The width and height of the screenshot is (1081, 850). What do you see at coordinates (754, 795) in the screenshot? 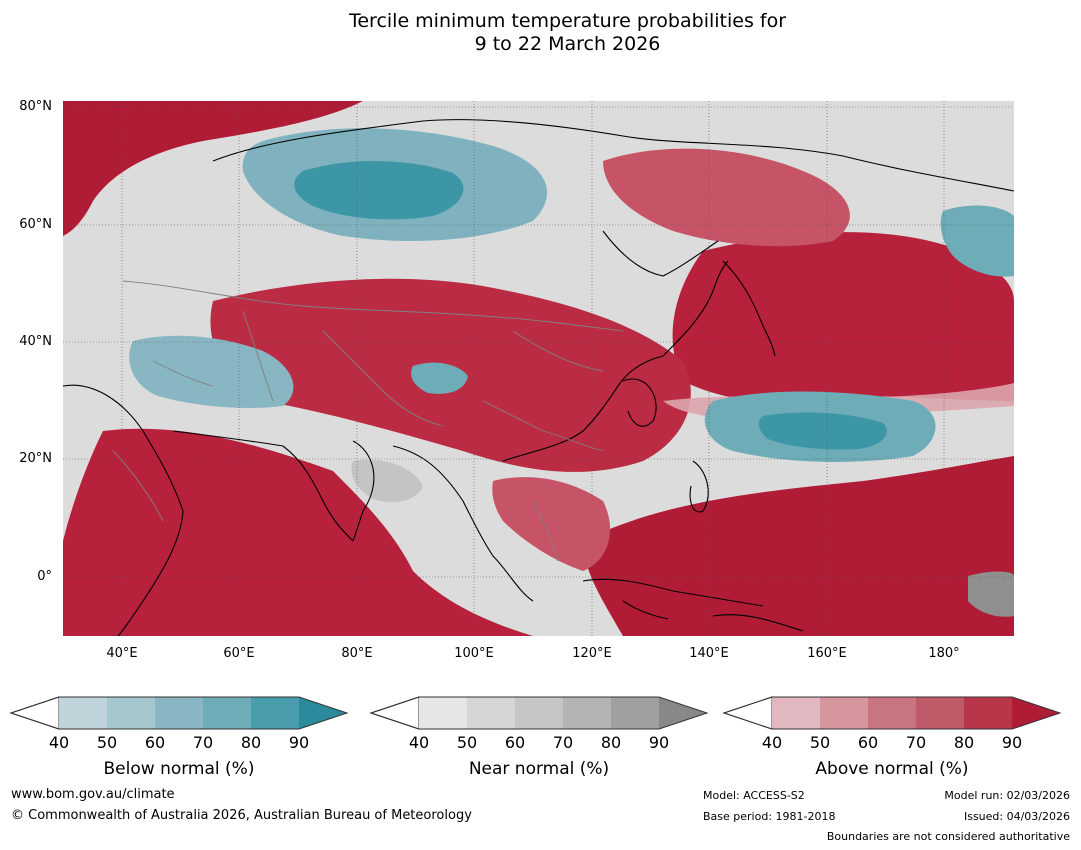
I see `model-text: Model: ACCESS-S2` at bounding box center [754, 795].